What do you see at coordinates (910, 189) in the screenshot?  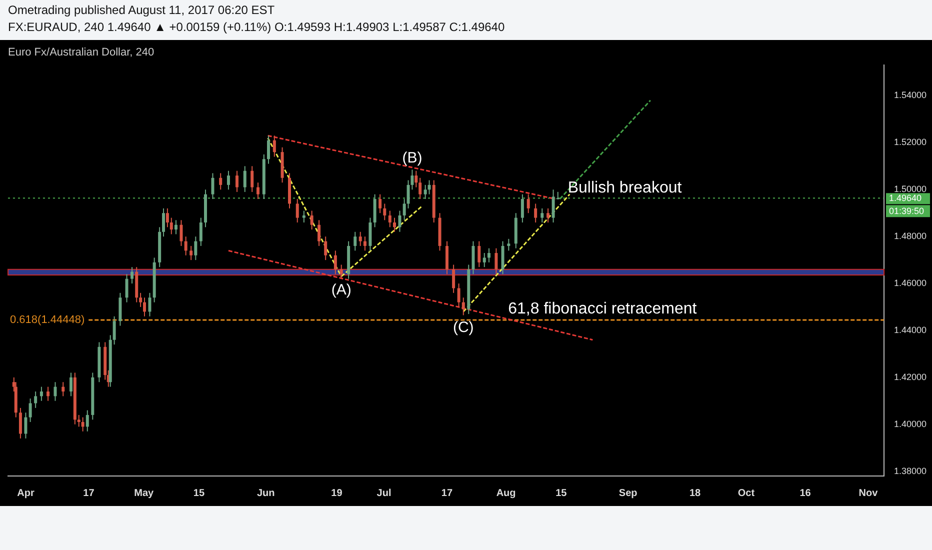 I see `y-tick-label: 1.50000` at bounding box center [910, 189].